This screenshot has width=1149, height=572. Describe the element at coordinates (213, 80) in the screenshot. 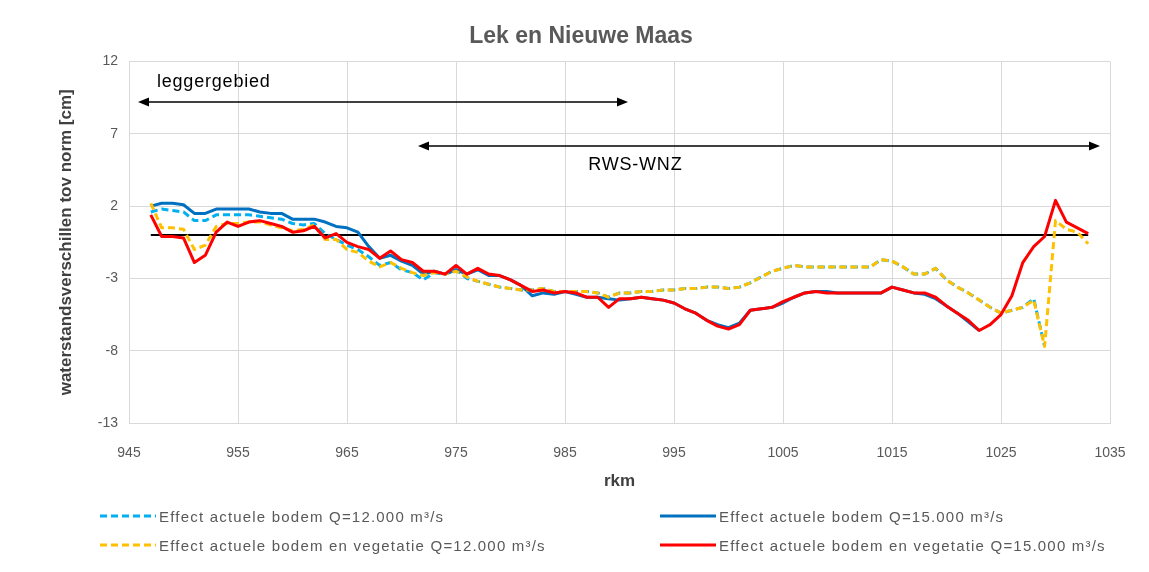

I see `annotation: leggergebied` at that location.